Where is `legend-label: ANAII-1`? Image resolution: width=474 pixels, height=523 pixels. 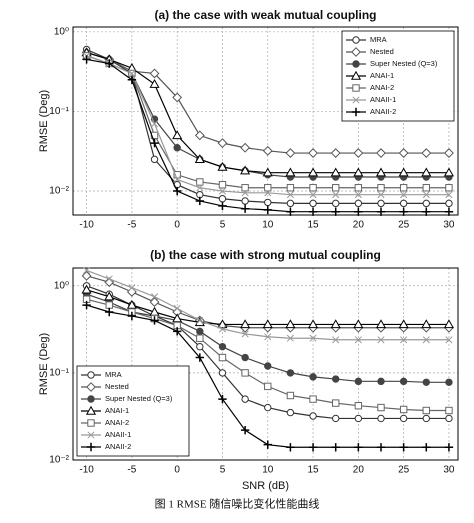
legend-label: ANAII-1 is located at coordinates (118, 434).